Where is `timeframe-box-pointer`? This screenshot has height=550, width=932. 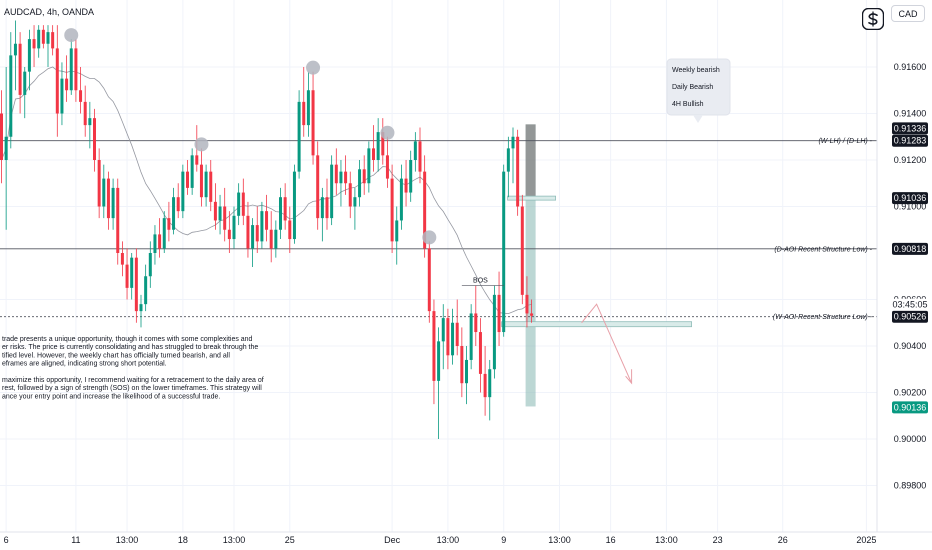
timeframe-box-pointer is located at coordinates (698, 119).